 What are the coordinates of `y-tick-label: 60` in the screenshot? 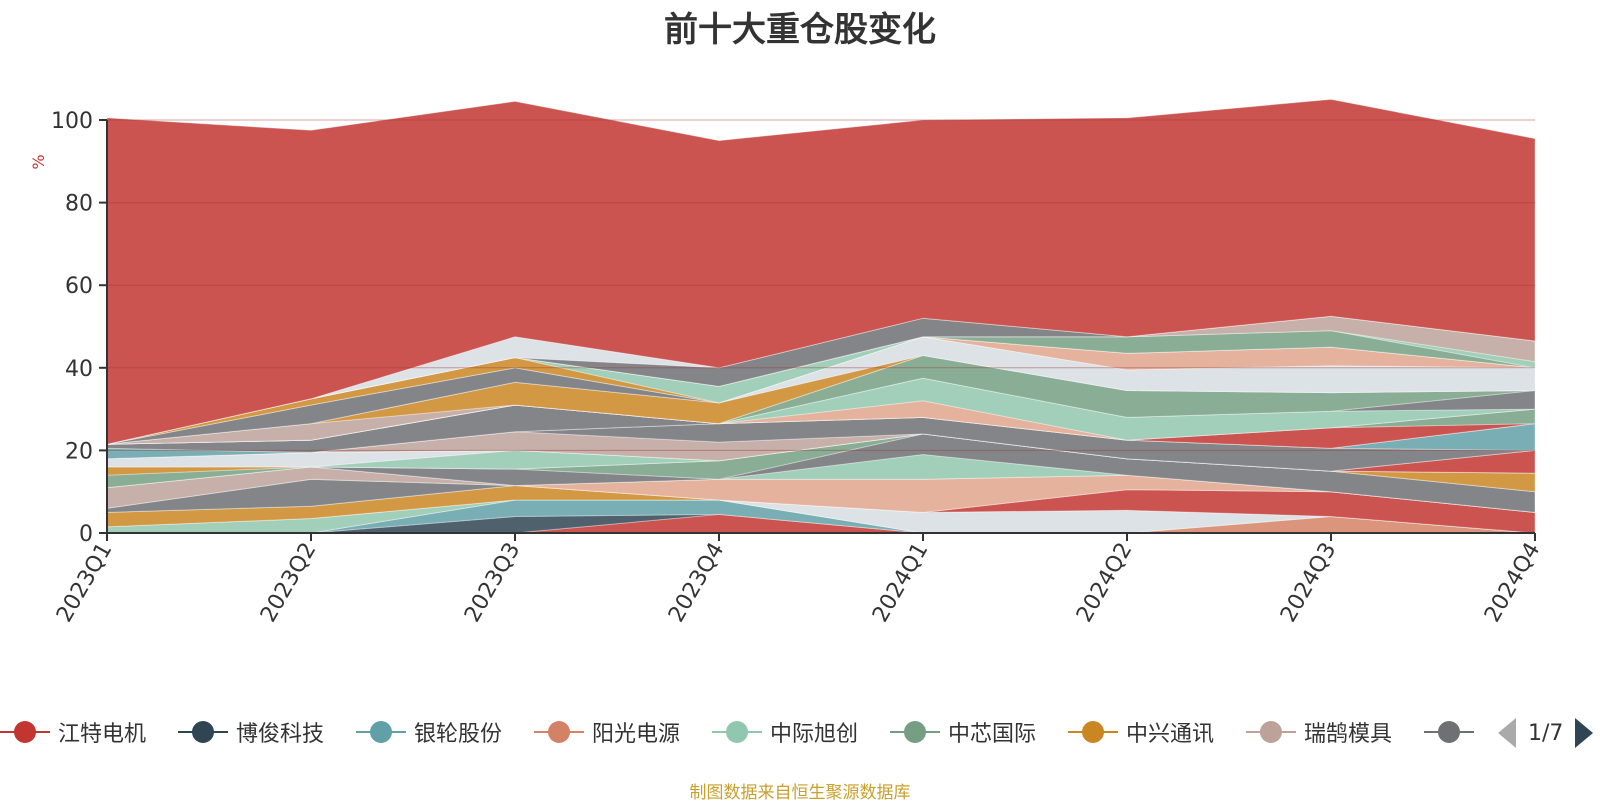 It's located at (79, 286).